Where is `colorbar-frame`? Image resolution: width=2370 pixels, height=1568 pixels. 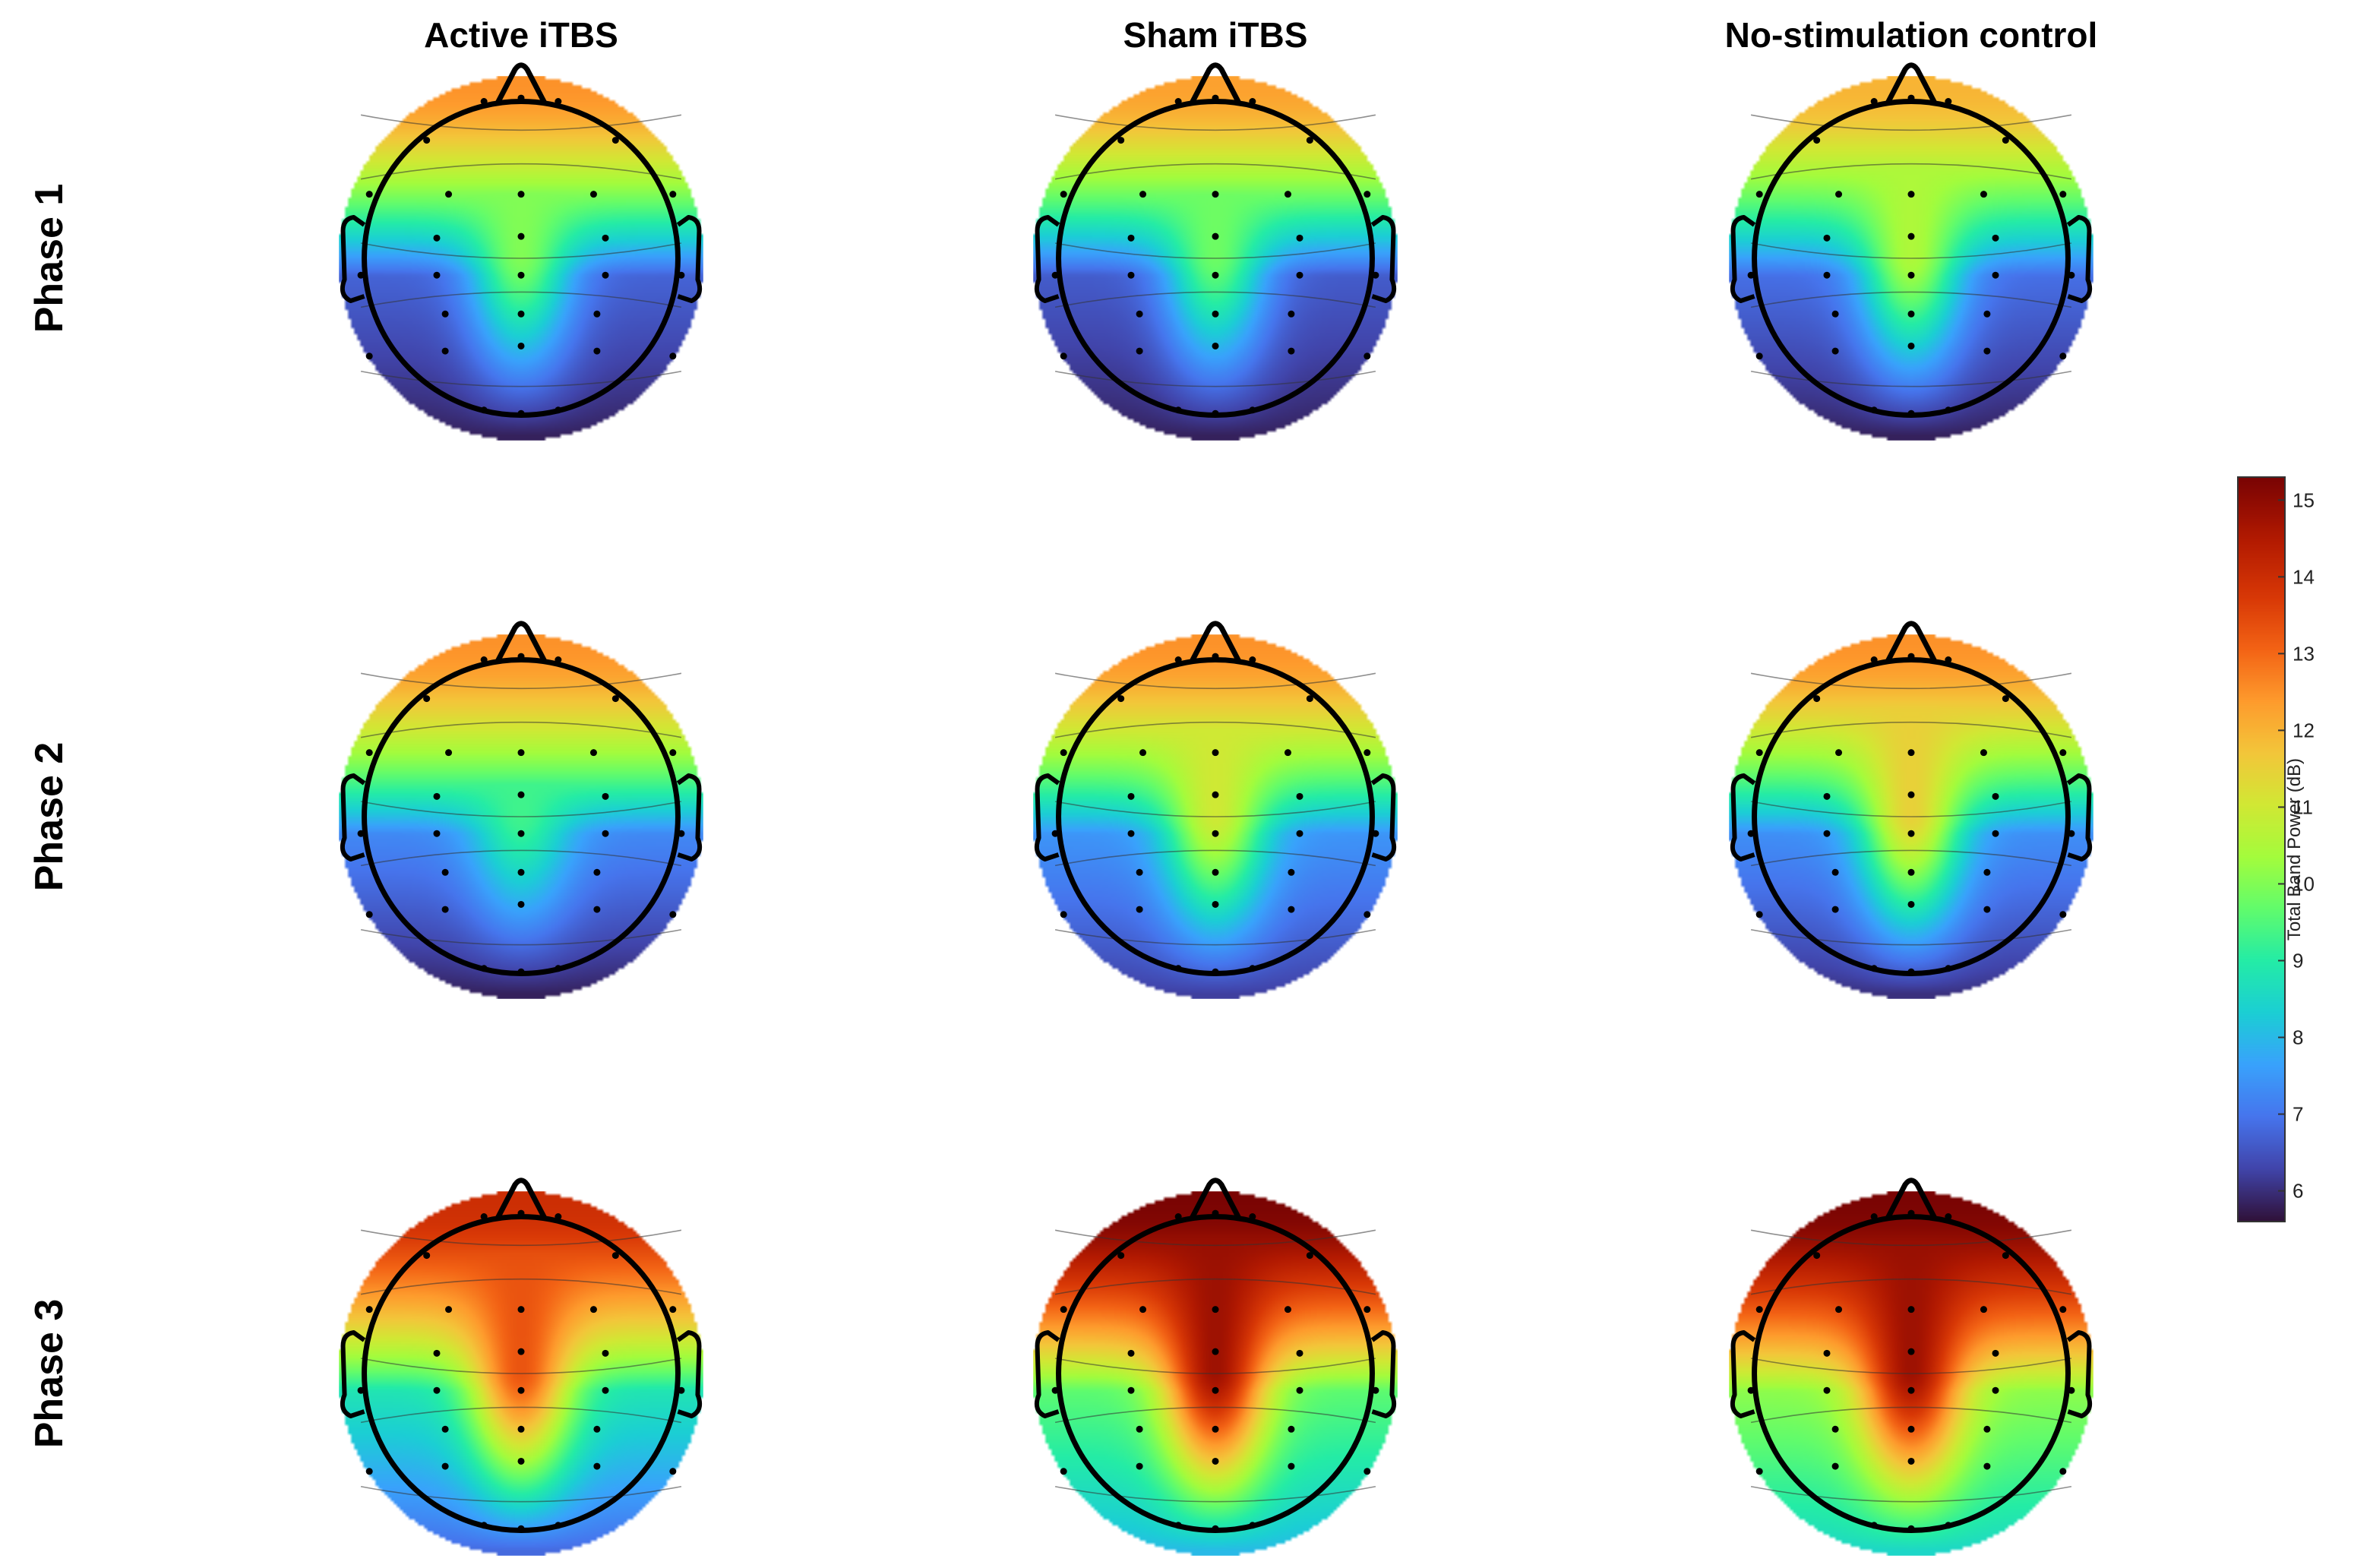 colorbar-frame is located at coordinates (2261, 849).